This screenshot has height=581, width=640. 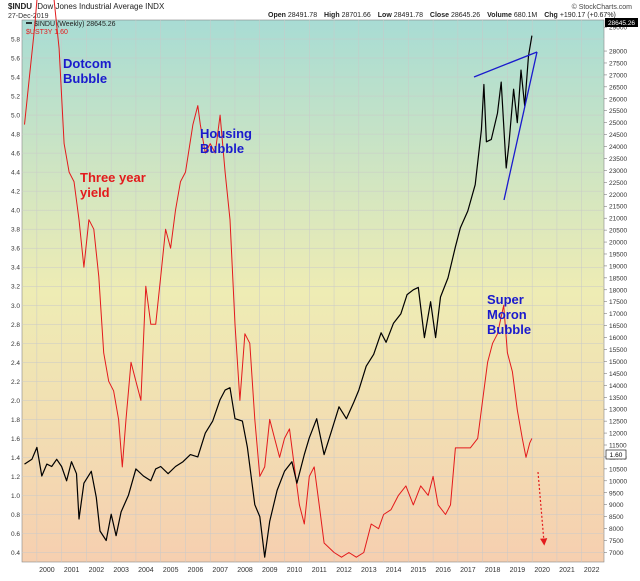 What do you see at coordinates (468, 570) in the screenshot?
I see `x-tick-label: 2017` at bounding box center [468, 570].